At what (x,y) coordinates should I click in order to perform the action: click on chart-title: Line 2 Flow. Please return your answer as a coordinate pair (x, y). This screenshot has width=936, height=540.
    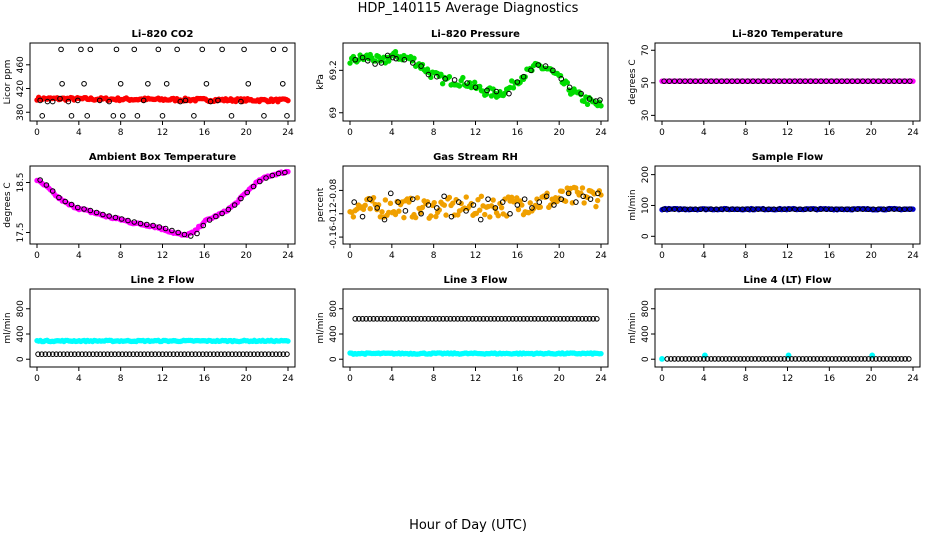
    Looking at the image, I should click on (163, 280).